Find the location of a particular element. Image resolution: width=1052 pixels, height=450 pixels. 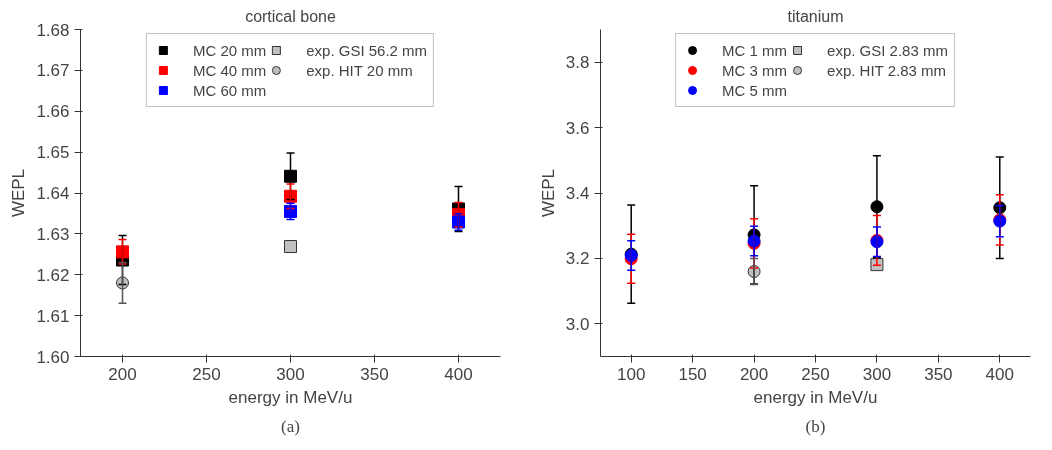

y-tick-label: 1.63 is located at coordinates (53, 234).